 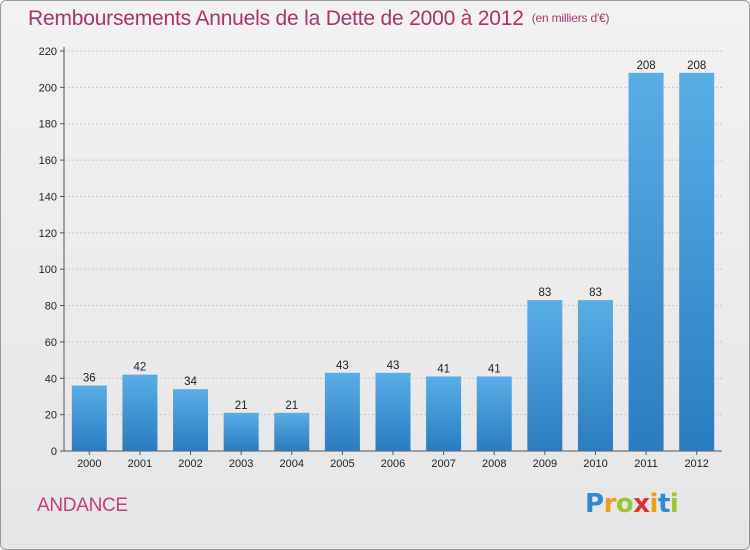 I want to click on y-tick-label: 120, so click(x=48, y=234).